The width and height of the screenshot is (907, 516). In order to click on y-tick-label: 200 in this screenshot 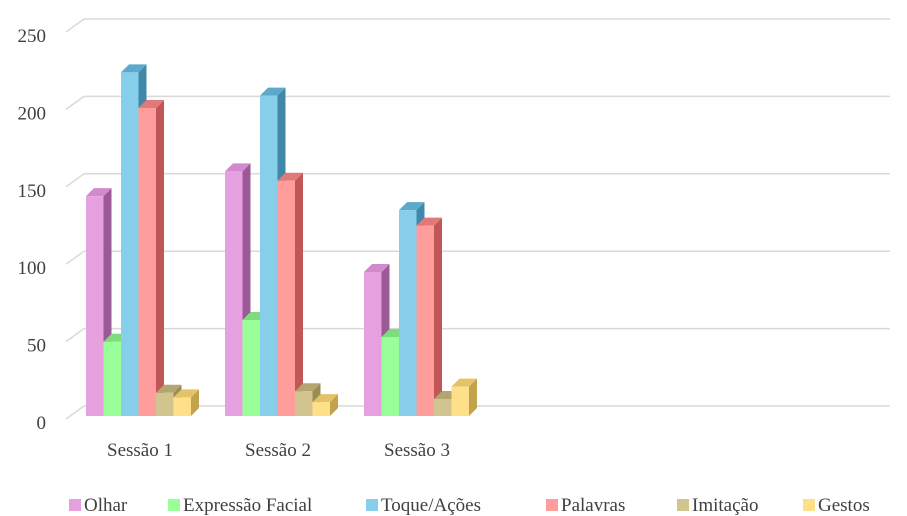, I will do `click(32, 113)`.